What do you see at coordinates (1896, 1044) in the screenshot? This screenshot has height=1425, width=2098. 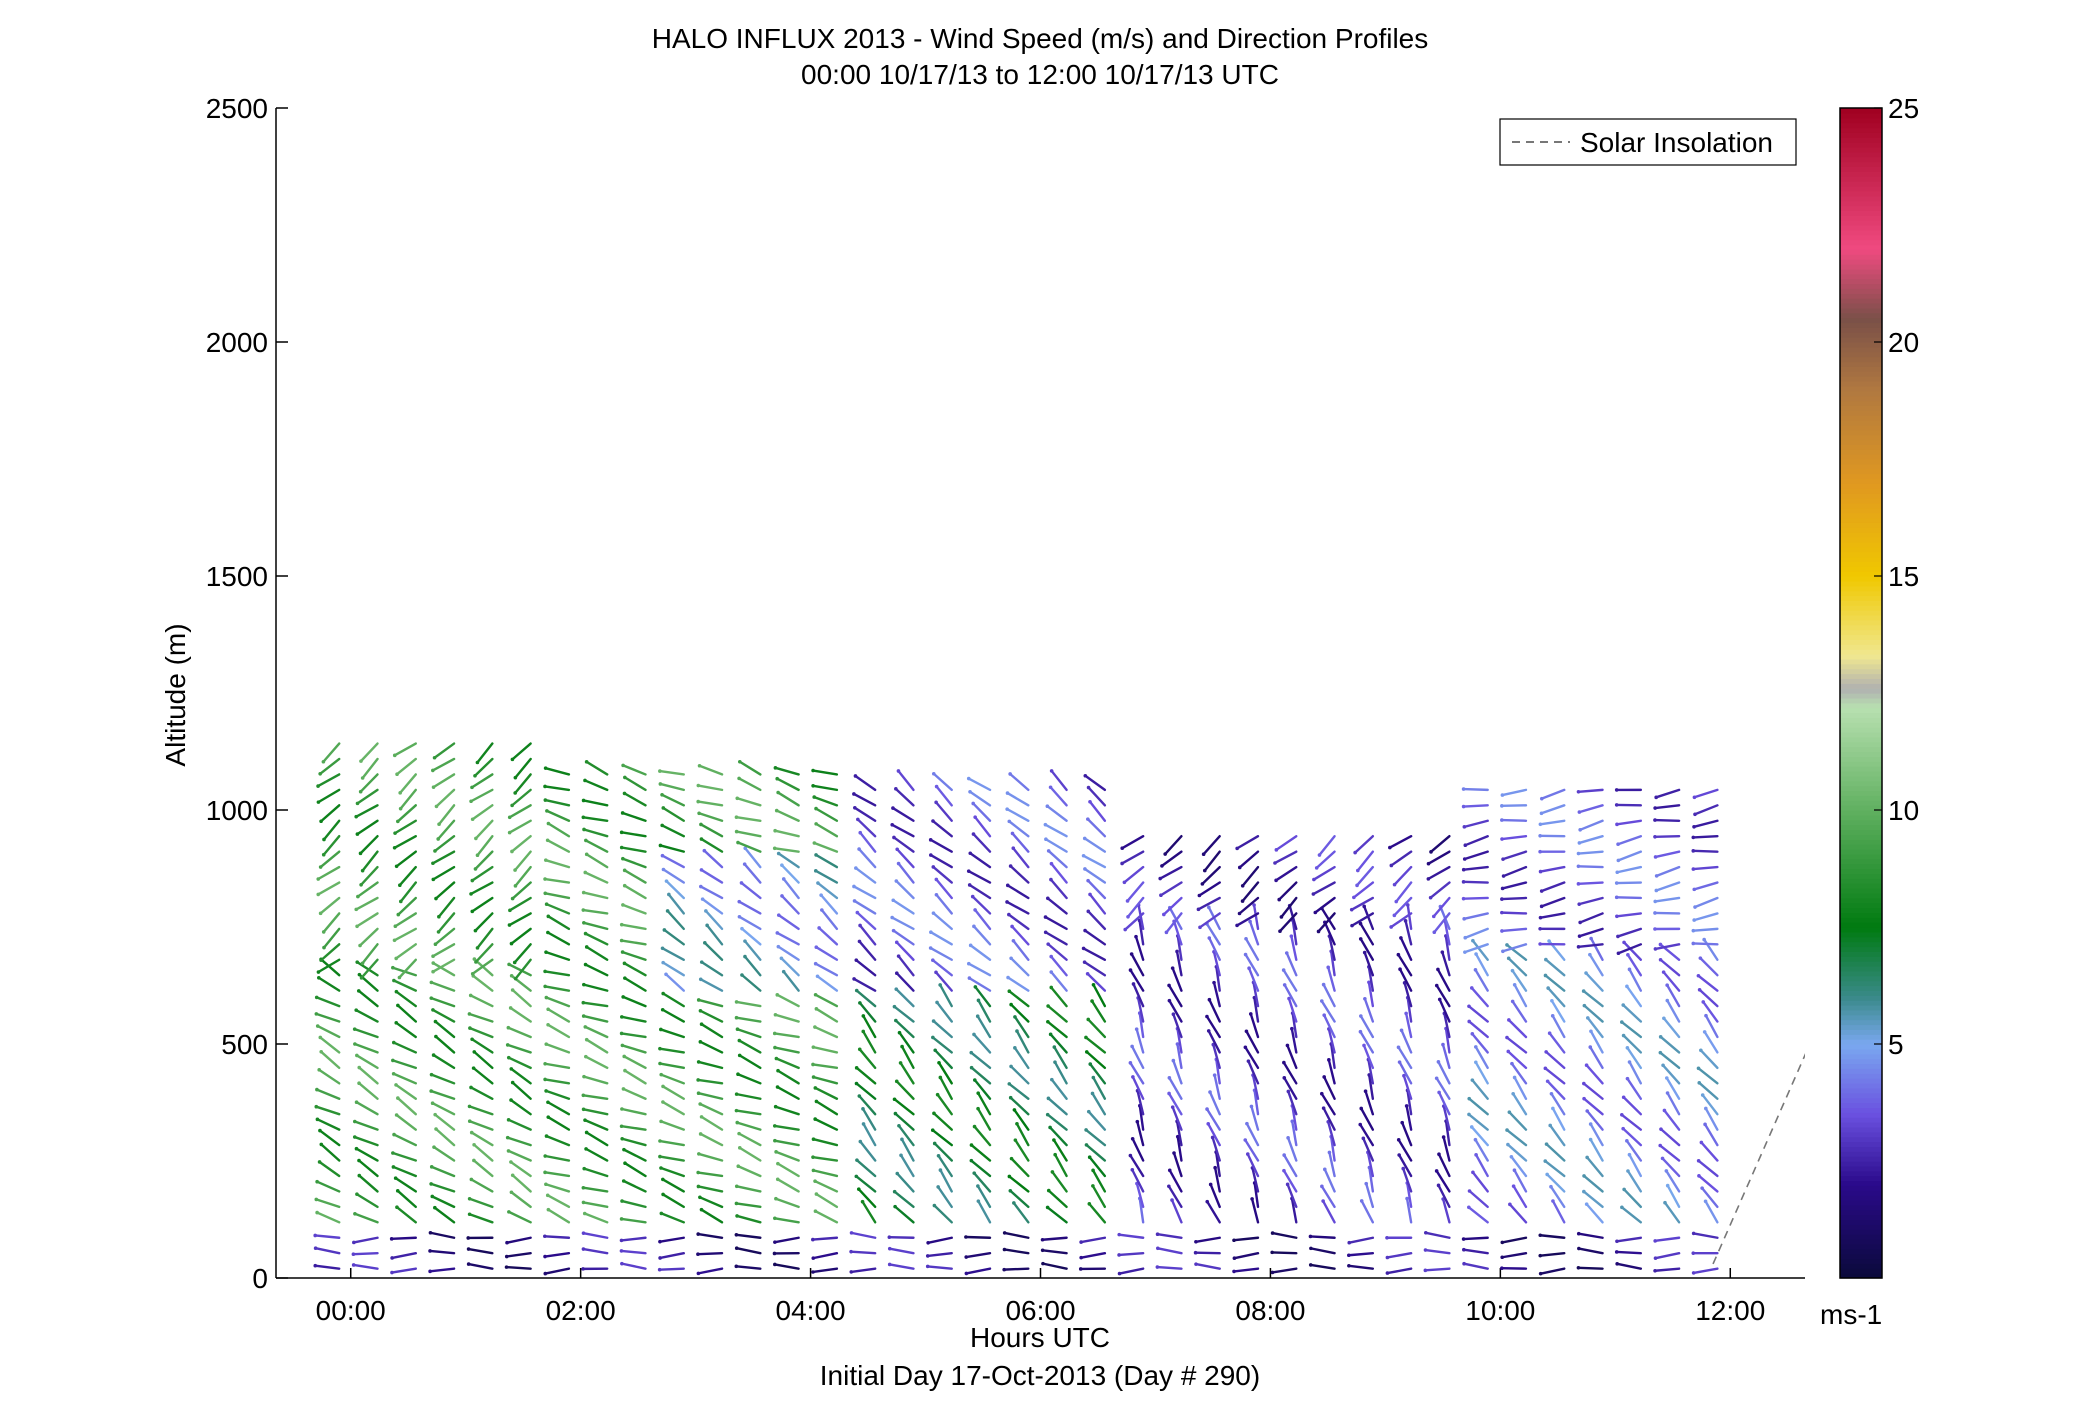 I see `colorbar-tick-label: 5` at bounding box center [1896, 1044].